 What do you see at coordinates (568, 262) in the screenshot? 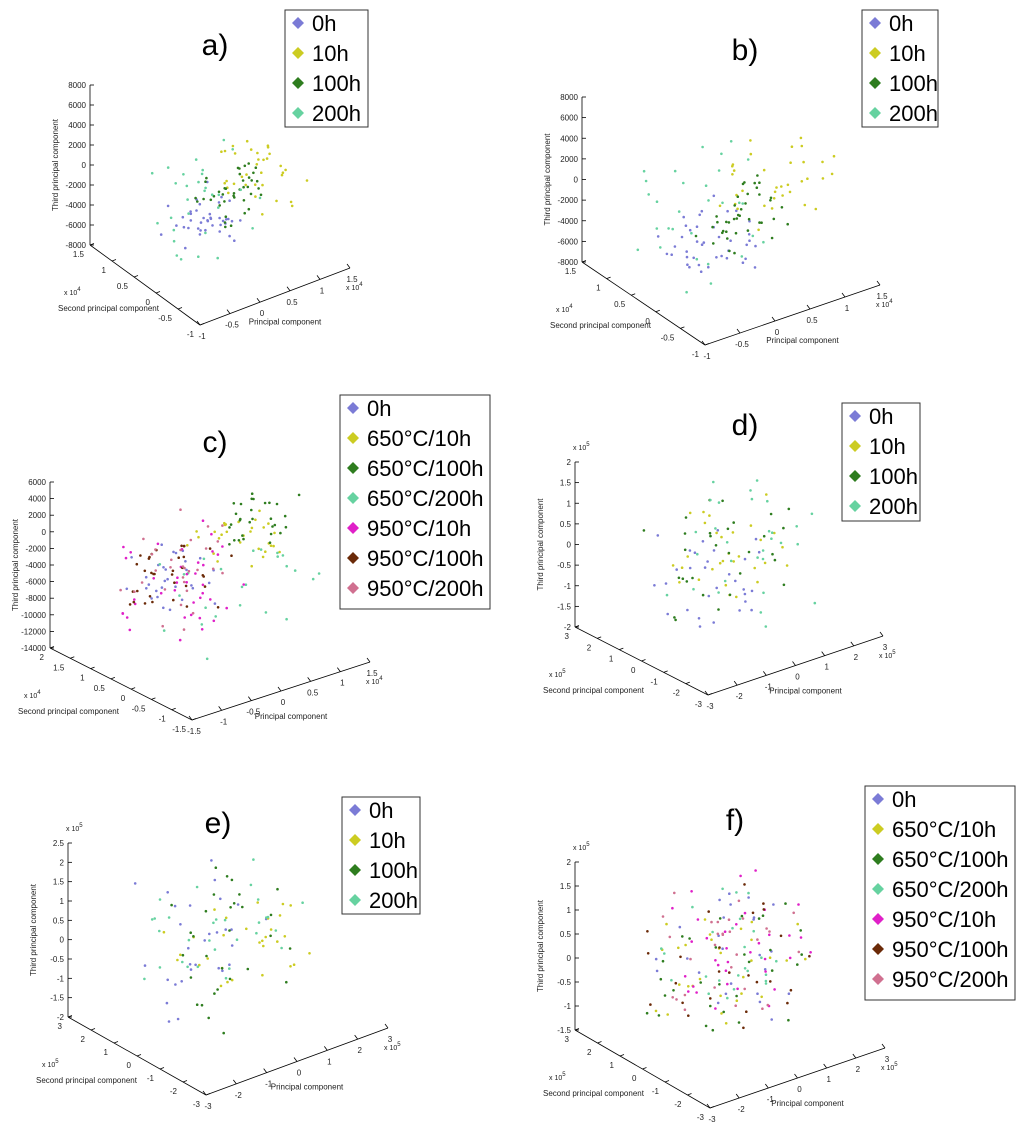
I see `z-tick-label: -8000` at bounding box center [568, 262].